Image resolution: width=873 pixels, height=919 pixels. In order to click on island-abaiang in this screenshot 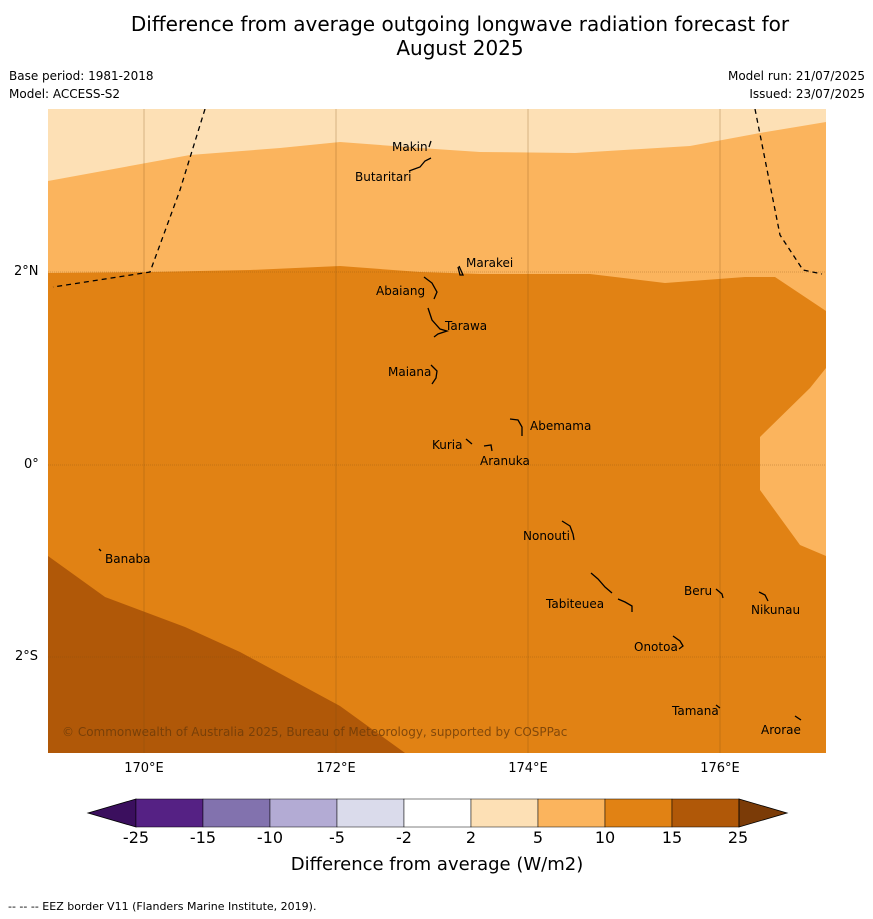, I will do `click(430, 288)`.